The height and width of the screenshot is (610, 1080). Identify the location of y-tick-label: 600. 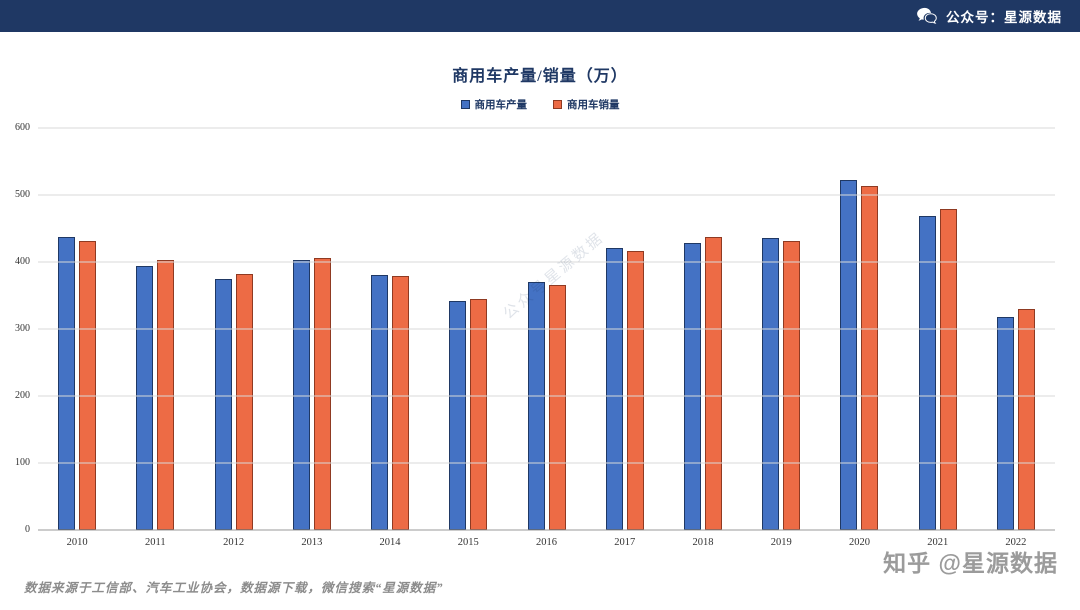
(22, 127).